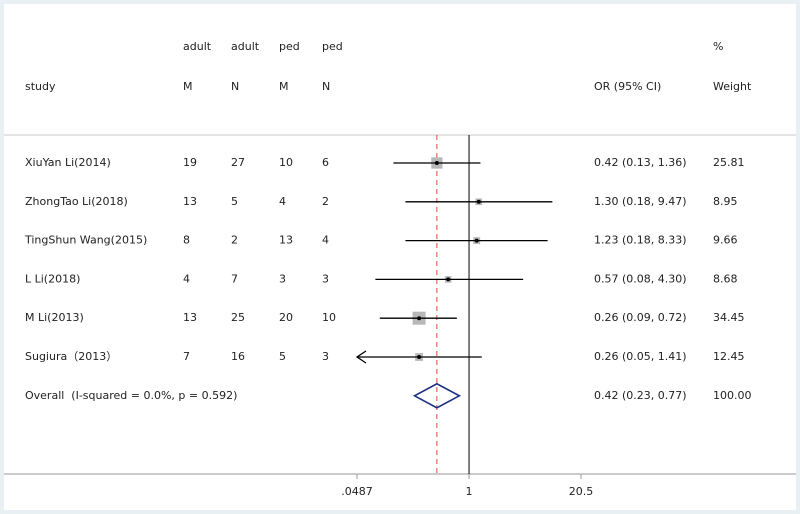 This screenshot has height=514, width=800. I want to click on count: 8, so click(186, 240).